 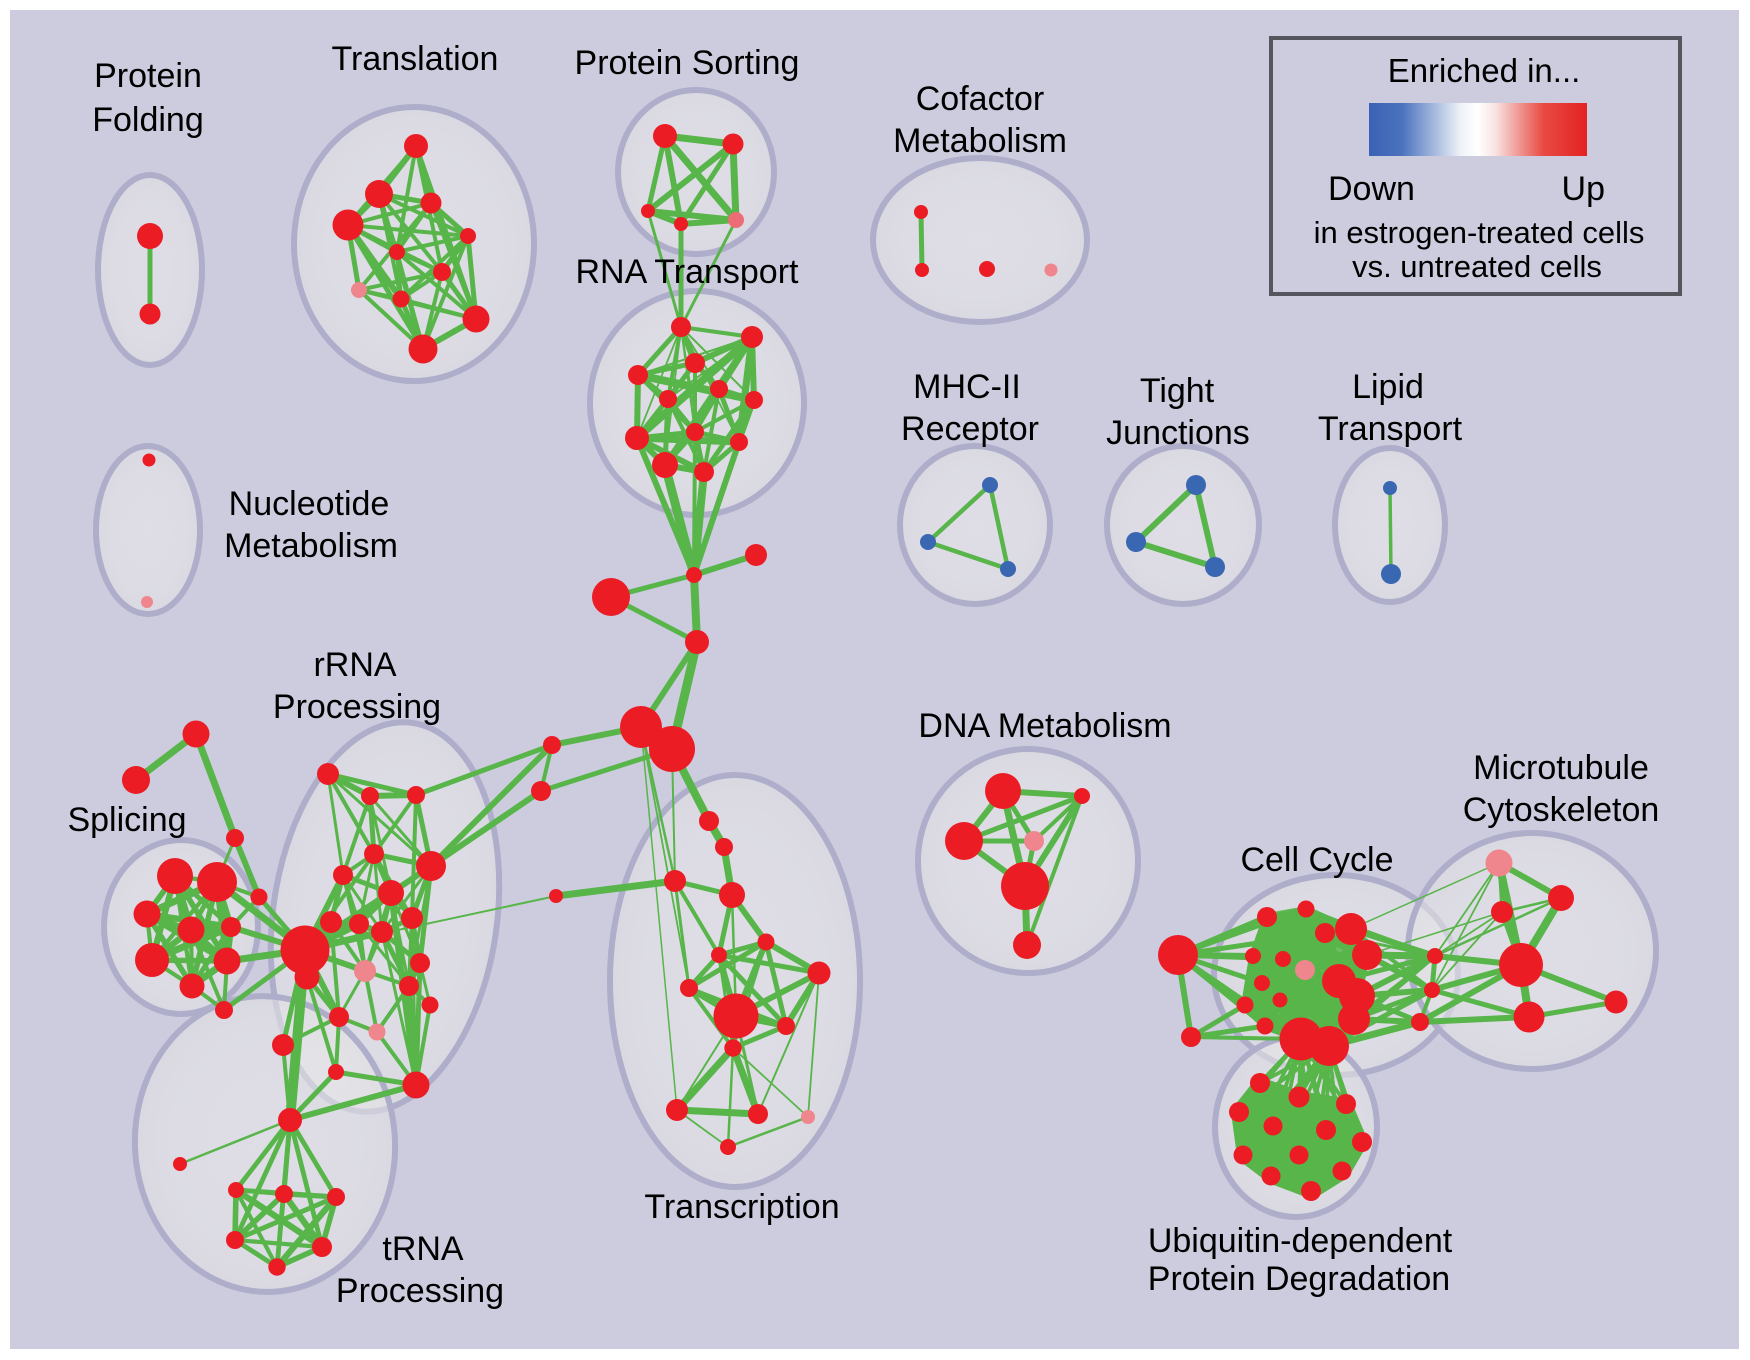 What do you see at coordinates (1316, 860) in the screenshot?
I see `svg-text: Cell Cycle` at bounding box center [1316, 860].